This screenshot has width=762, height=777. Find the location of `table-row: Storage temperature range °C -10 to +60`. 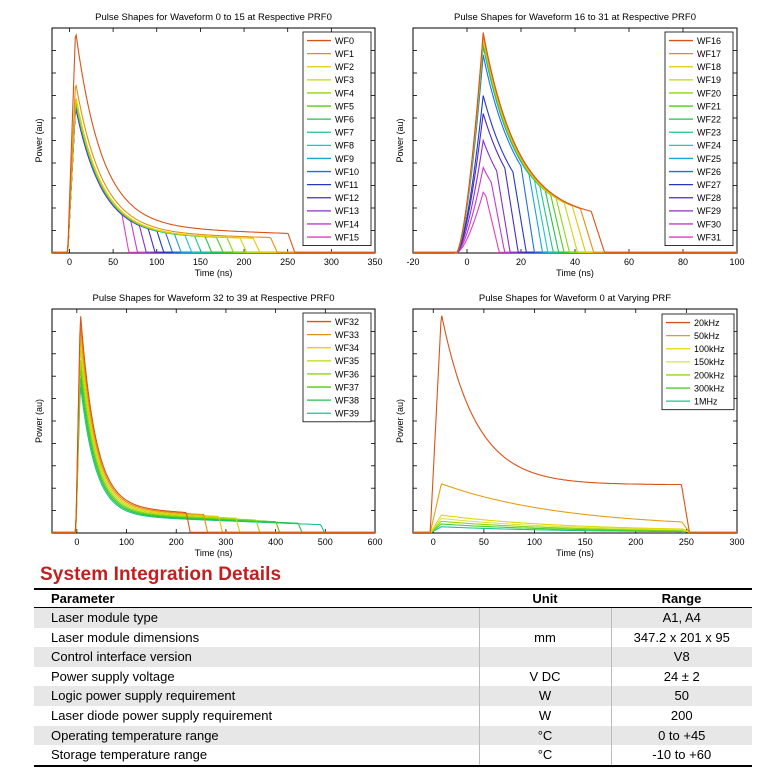

table-row: Storage temperature range °C -10 to +60 is located at coordinates (393, 756).